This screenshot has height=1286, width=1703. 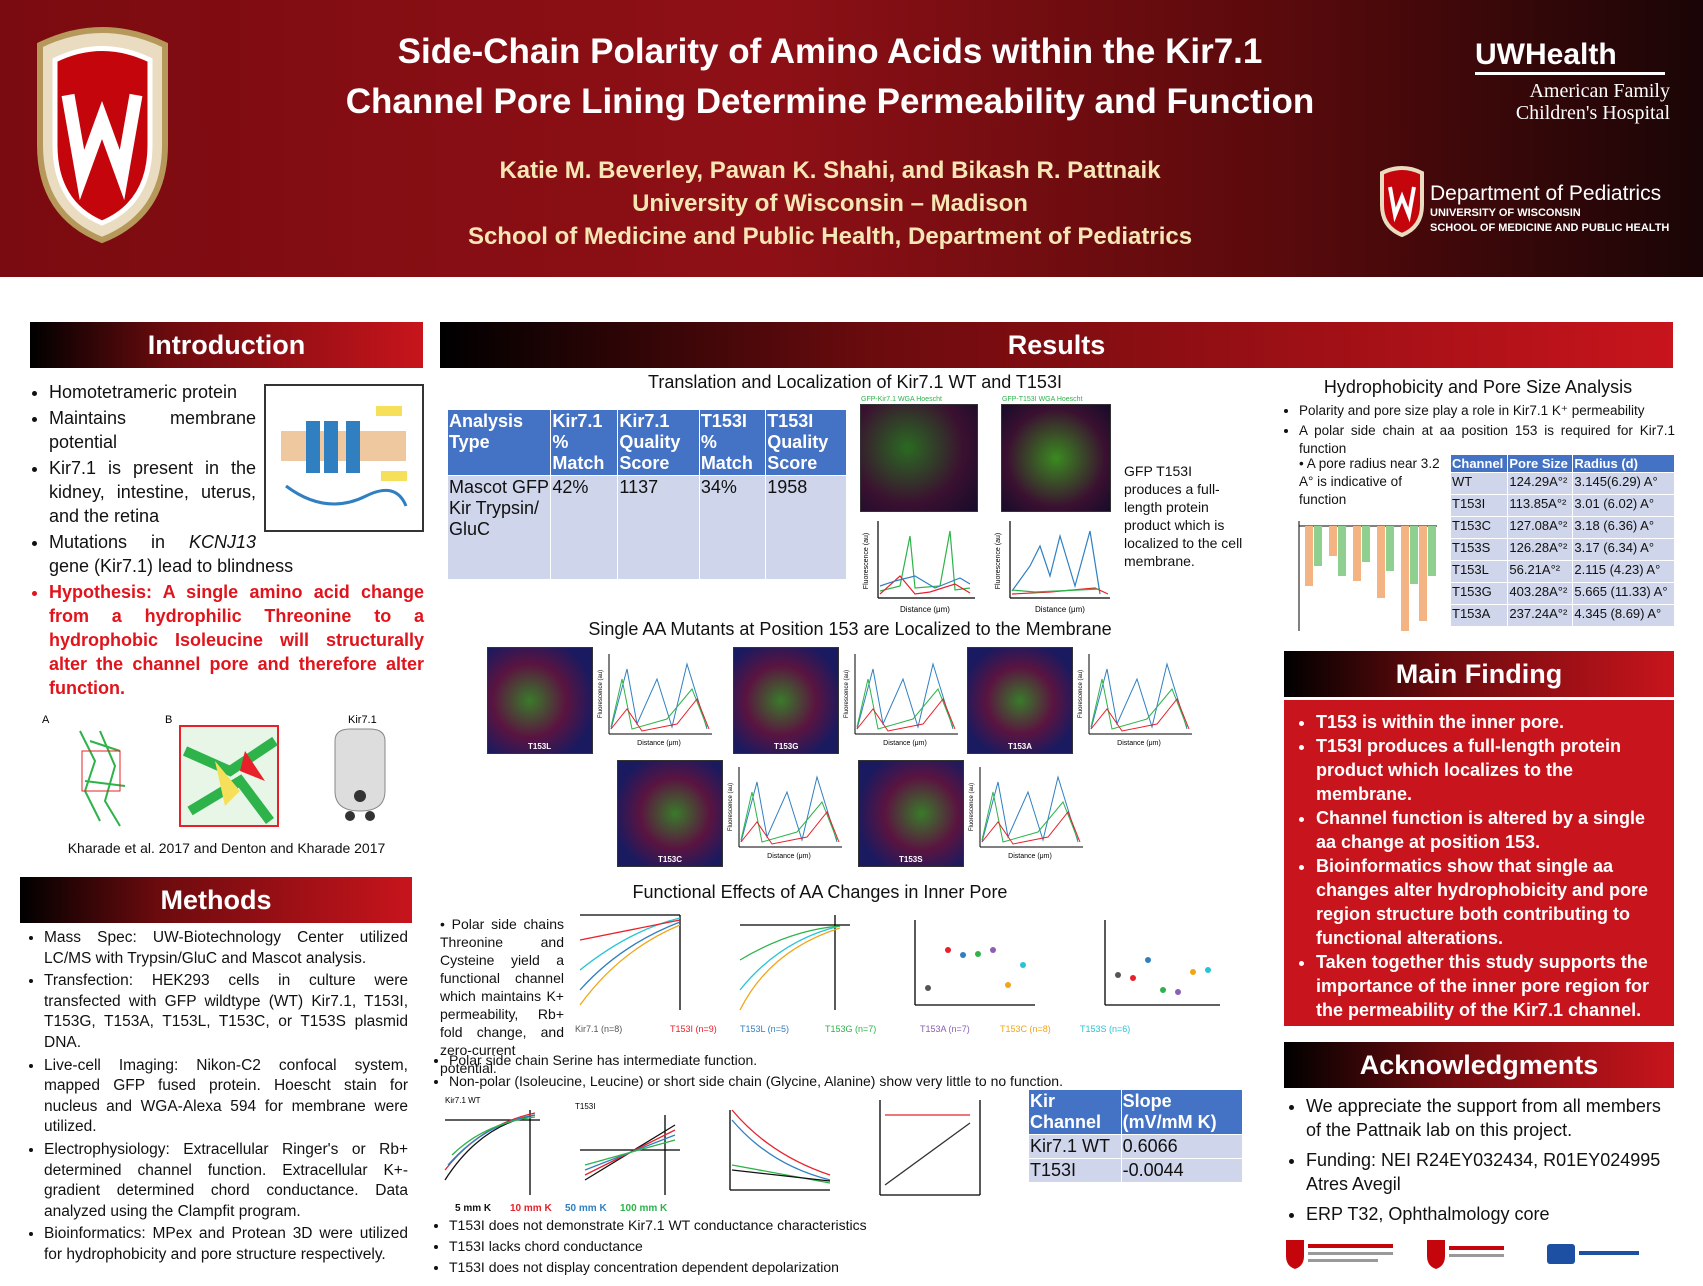 I want to click on hospital-name: Children's Hospital, so click(x=1592, y=113).